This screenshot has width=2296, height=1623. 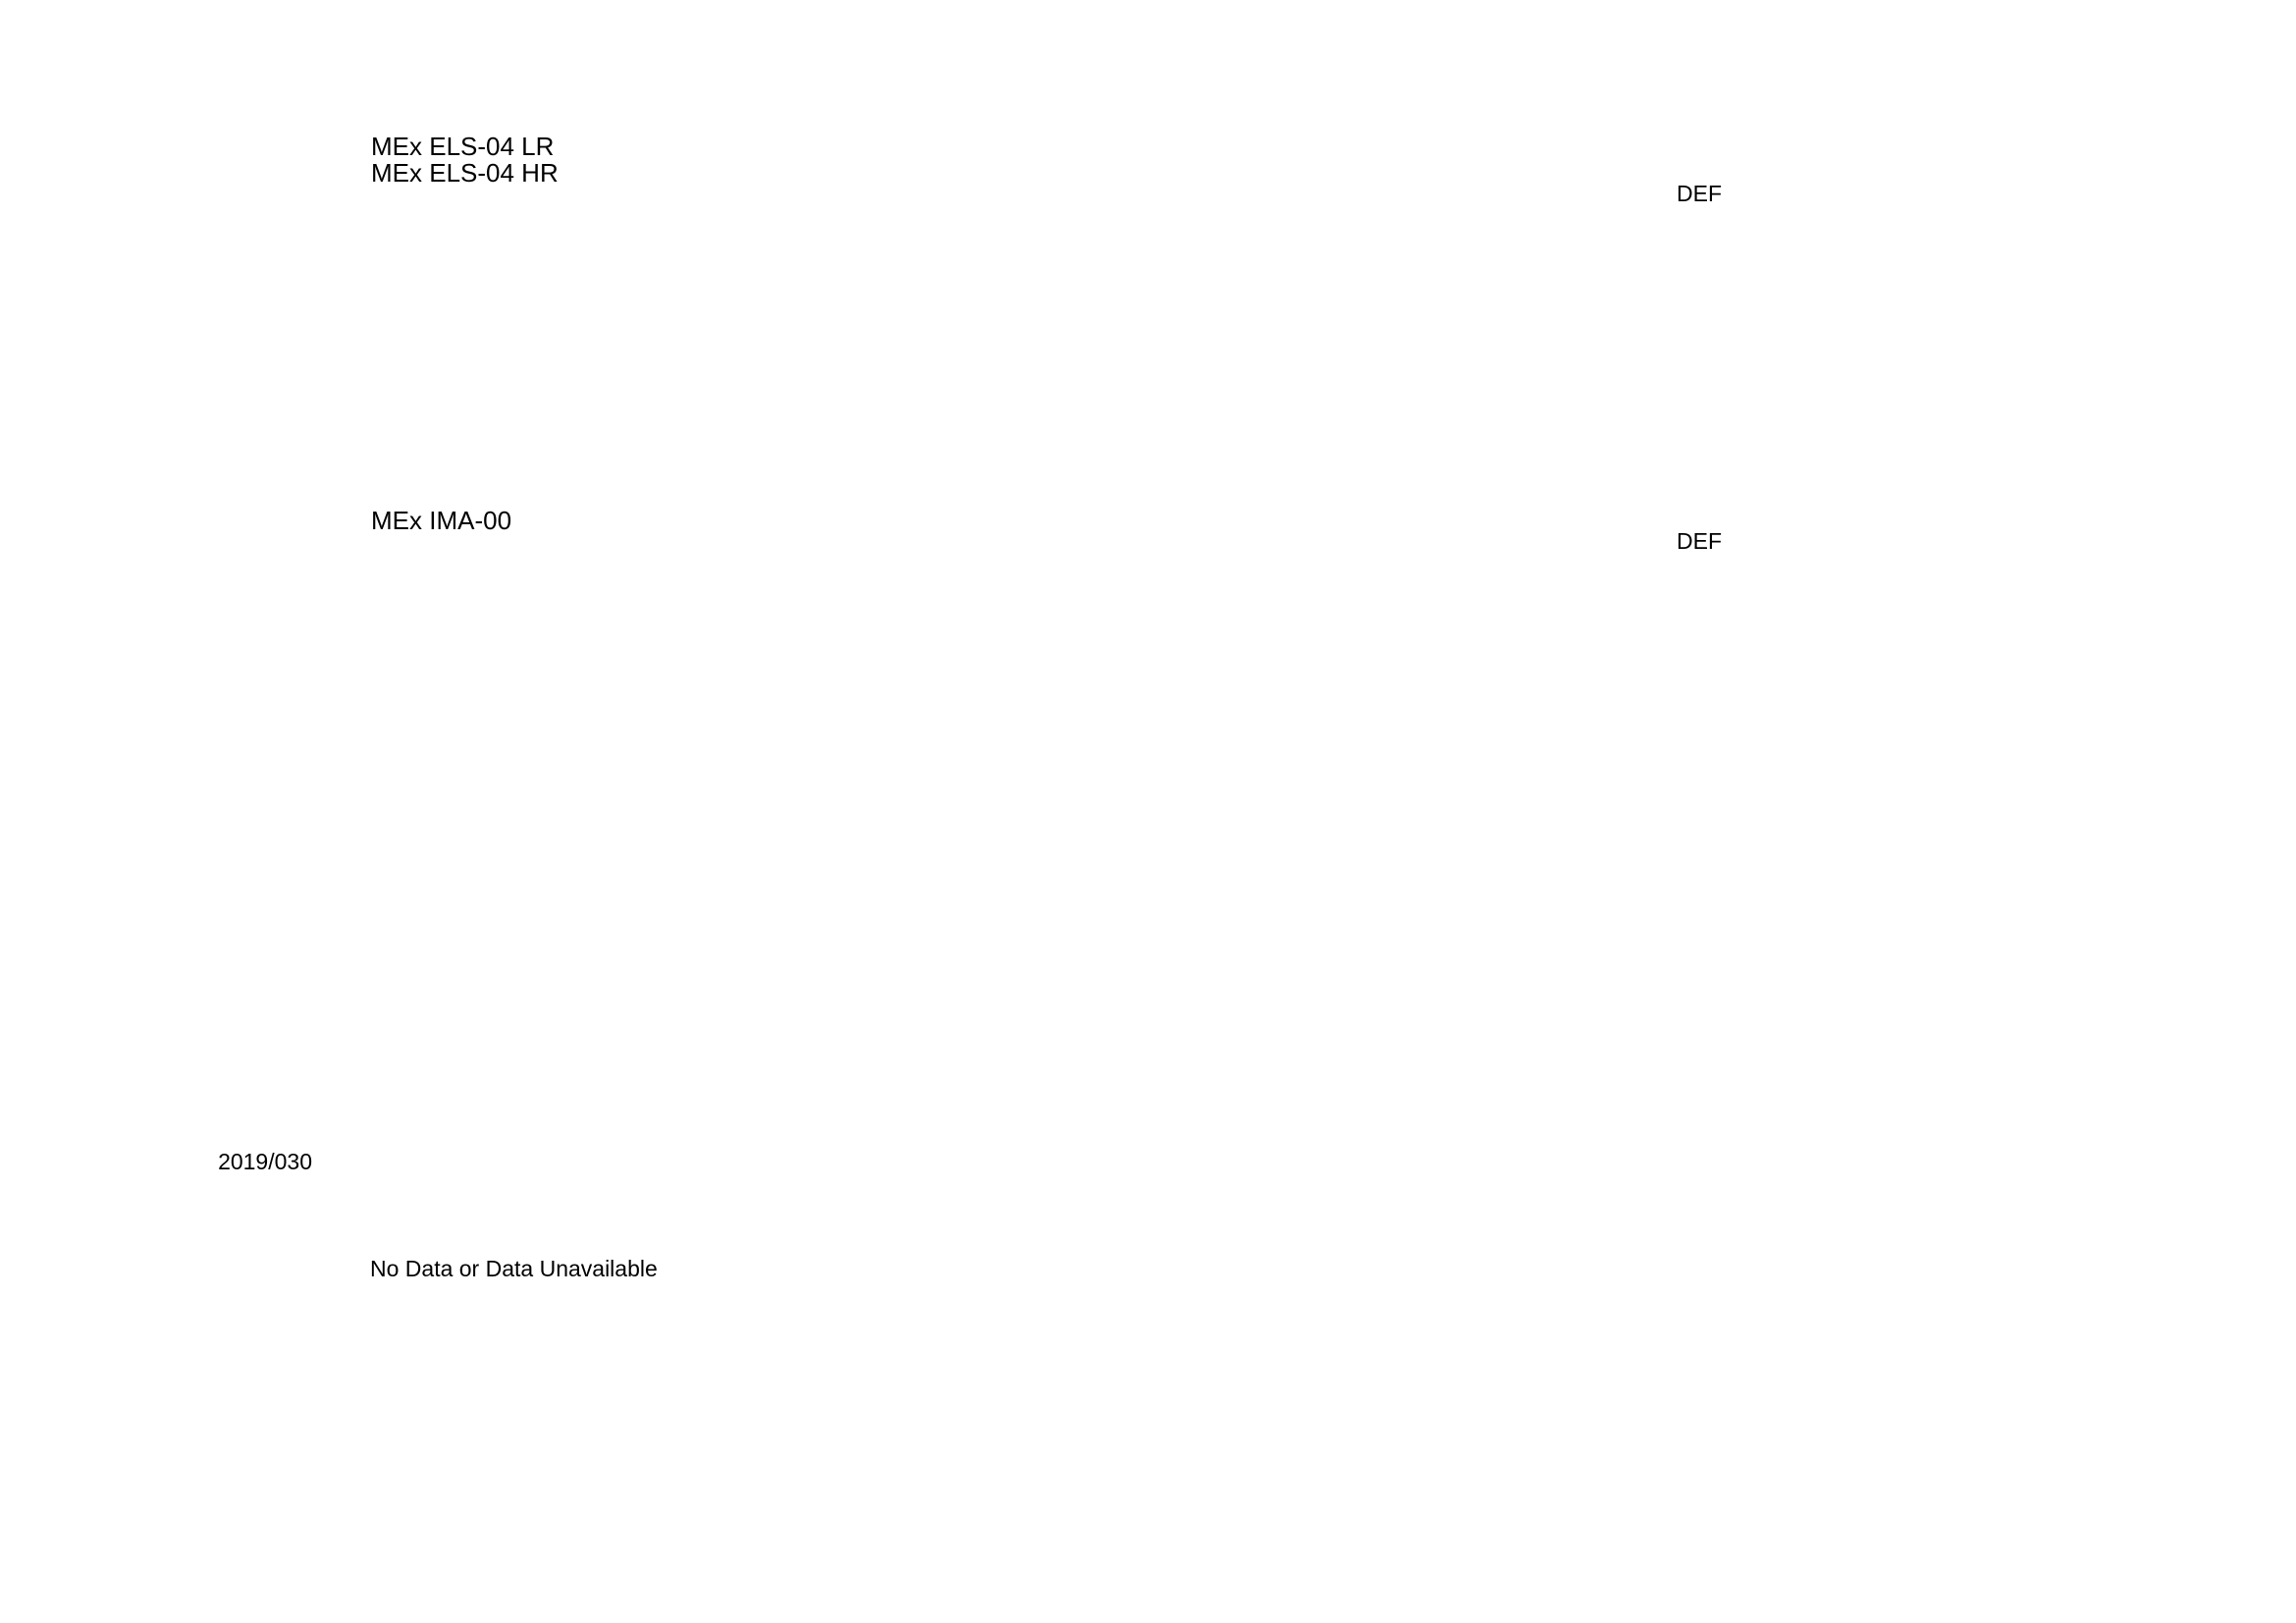 What do you see at coordinates (1699, 194) in the screenshot?
I see `colorbar1-title: DEF` at bounding box center [1699, 194].